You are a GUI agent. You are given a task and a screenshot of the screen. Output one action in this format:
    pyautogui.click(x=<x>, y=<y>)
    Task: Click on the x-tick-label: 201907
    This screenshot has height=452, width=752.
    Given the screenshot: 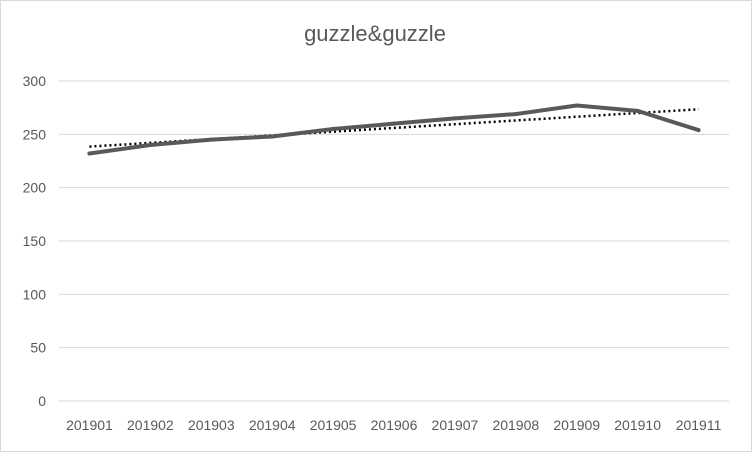 What is the action you would take?
    pyautogui.click(x=455, y=425)
    